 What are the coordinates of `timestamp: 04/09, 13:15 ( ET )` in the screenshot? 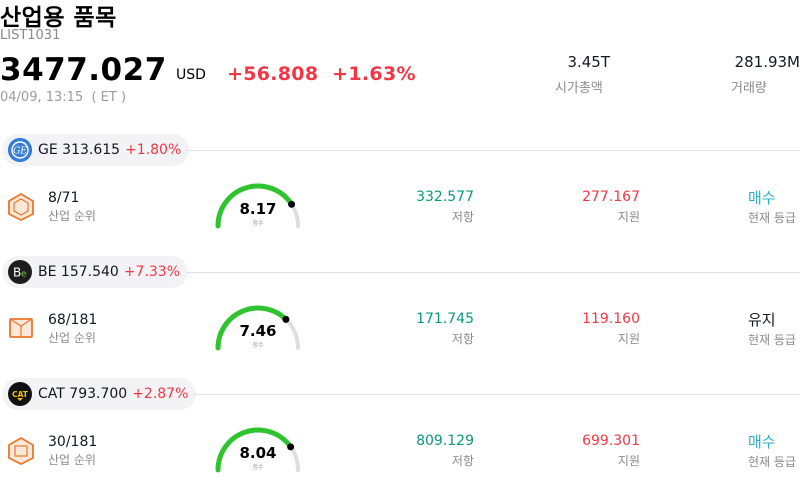 It's located at (63, 97).